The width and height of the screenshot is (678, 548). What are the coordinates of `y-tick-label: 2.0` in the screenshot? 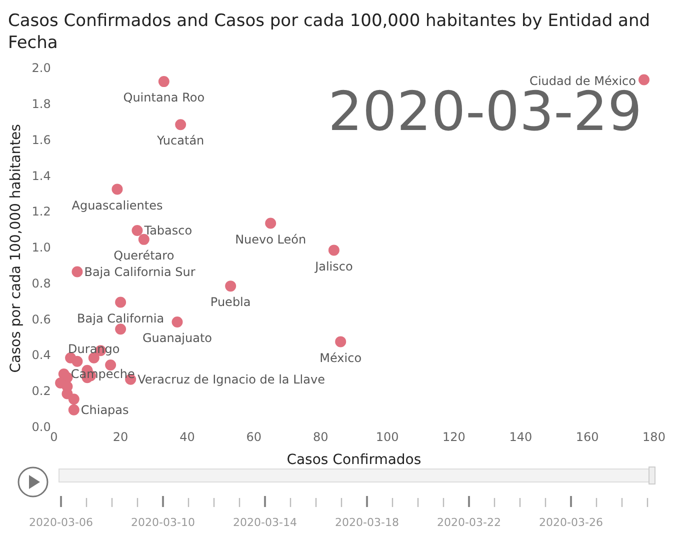 It's located at (41, 68).